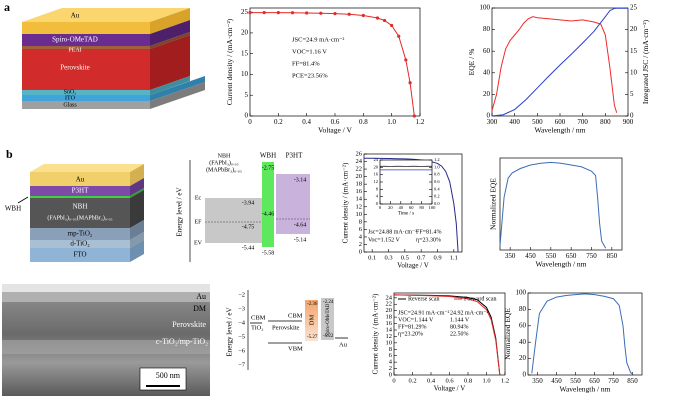 The width and height of the screenshot is (685, 403). I want to click on y2-tick-label: 0.0, so click(437, 203).